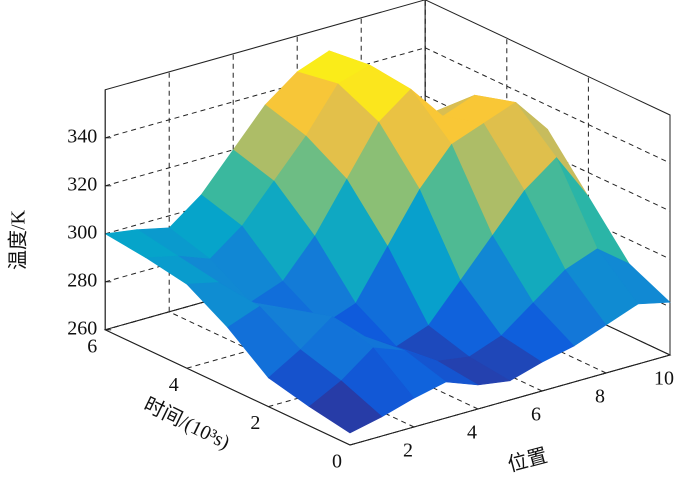  Describe the element at coordinates (82, 184) in the screenshot. I see `z-tick-label: 320` at that location.